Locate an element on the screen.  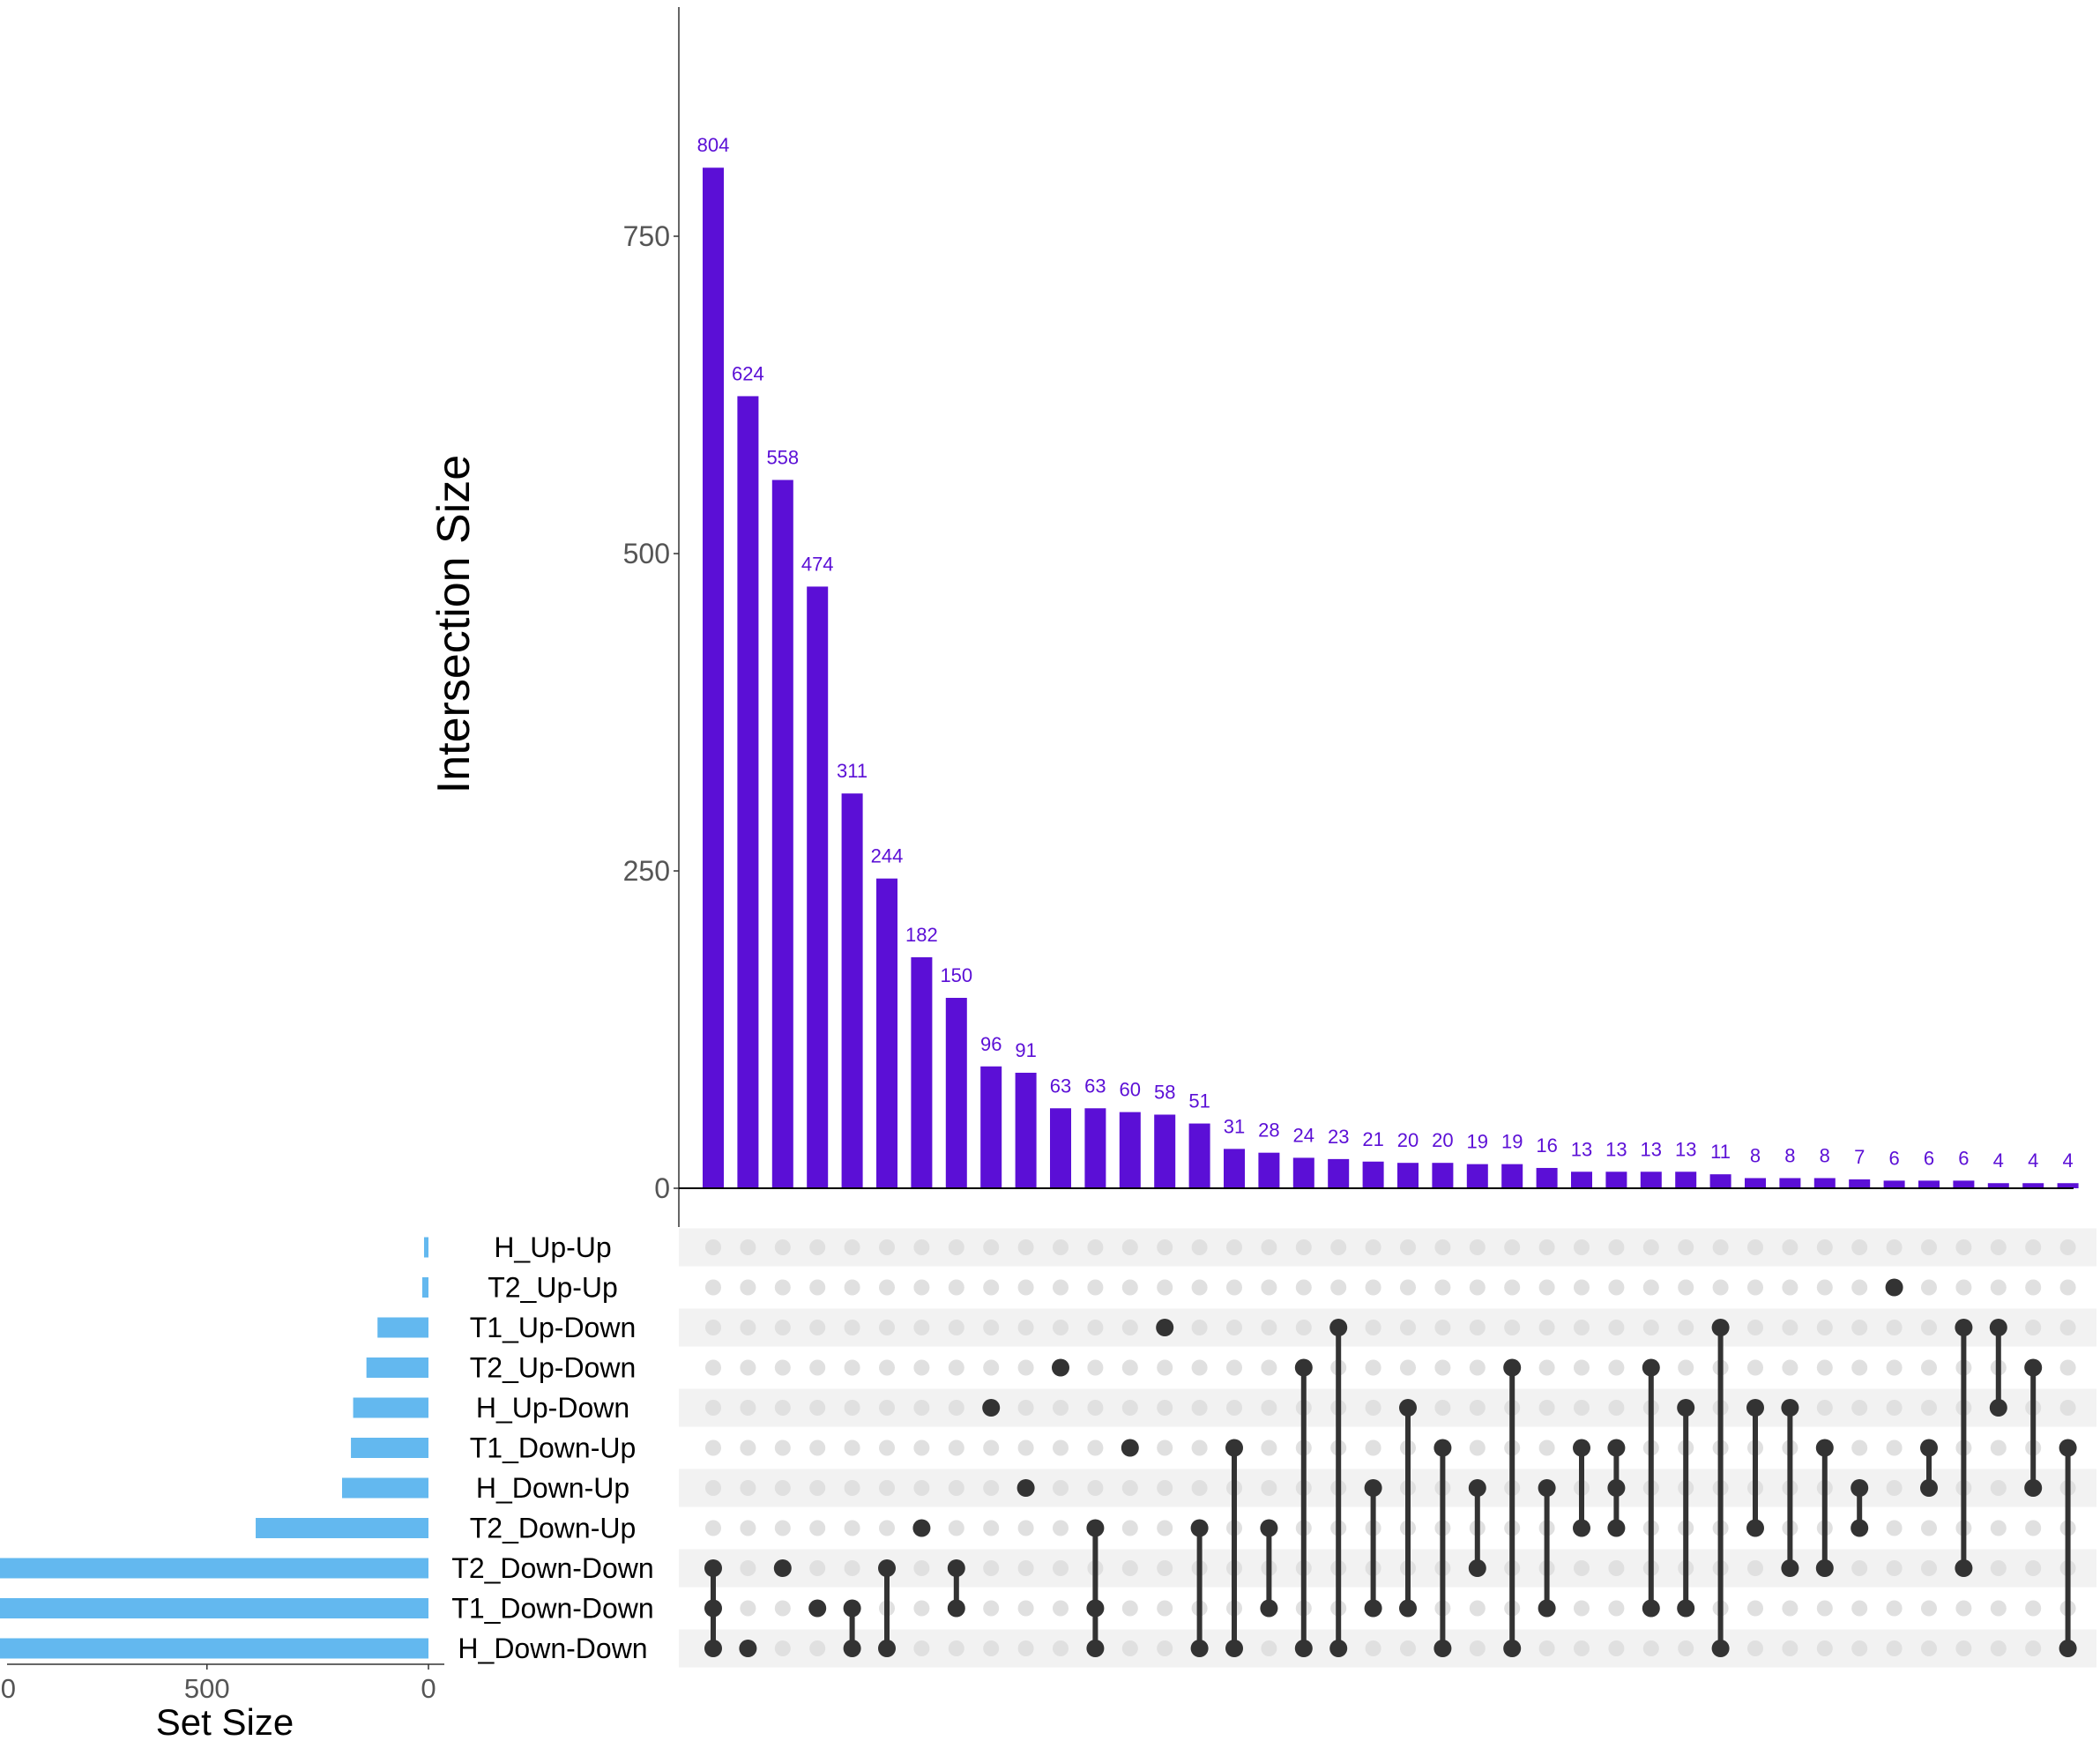
set-name-label: T1_Up-Down is located at coordinates (553, 1327).